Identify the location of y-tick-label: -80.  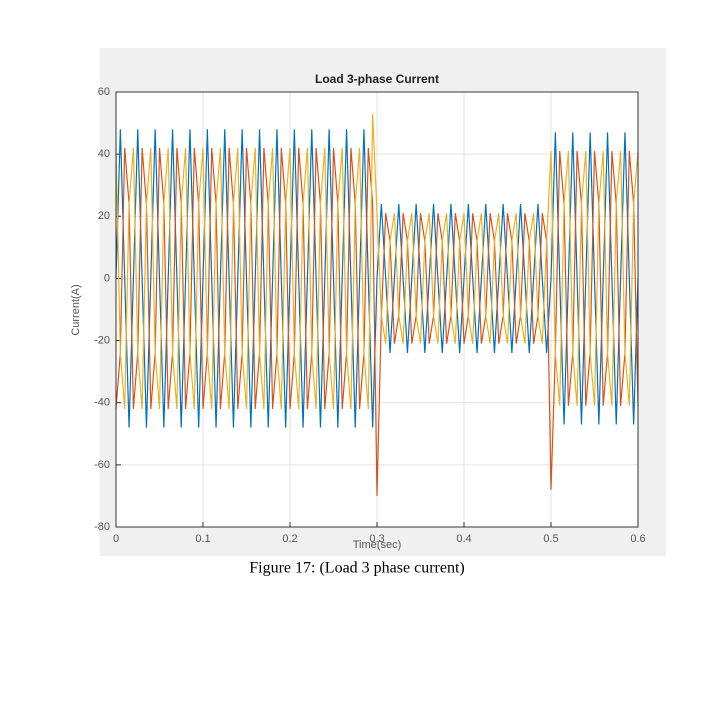
(102, 527).